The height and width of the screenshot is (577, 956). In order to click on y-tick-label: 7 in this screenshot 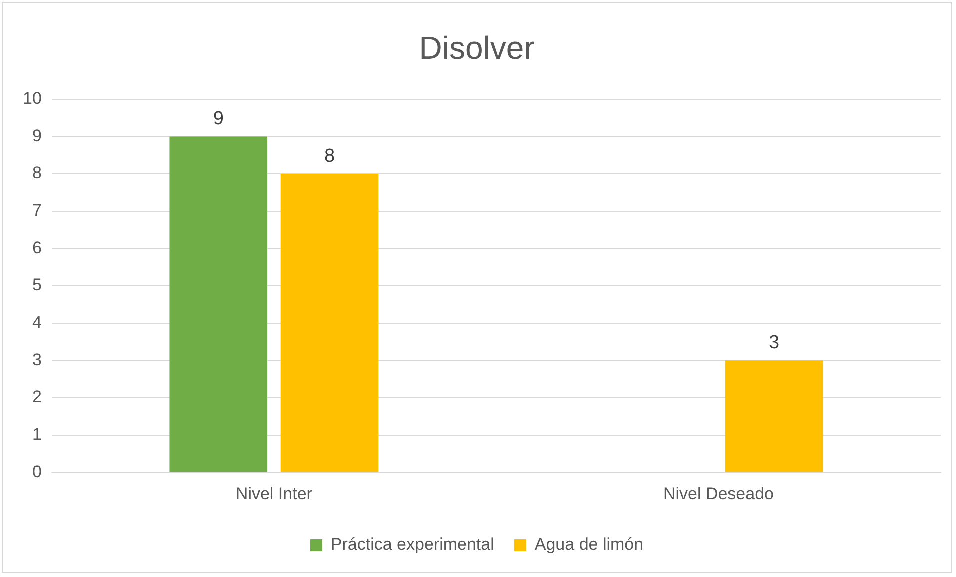, I will do `click(37, 210)`.